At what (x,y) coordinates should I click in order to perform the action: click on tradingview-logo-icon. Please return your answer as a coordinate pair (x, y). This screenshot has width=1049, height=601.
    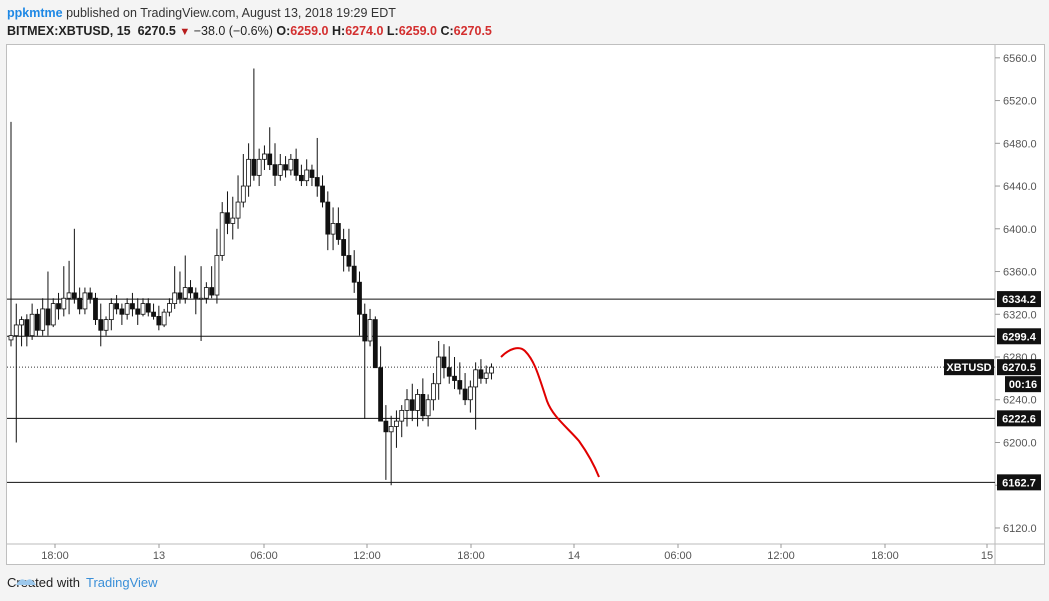
    Looking at the image, I should click on (26, 581).